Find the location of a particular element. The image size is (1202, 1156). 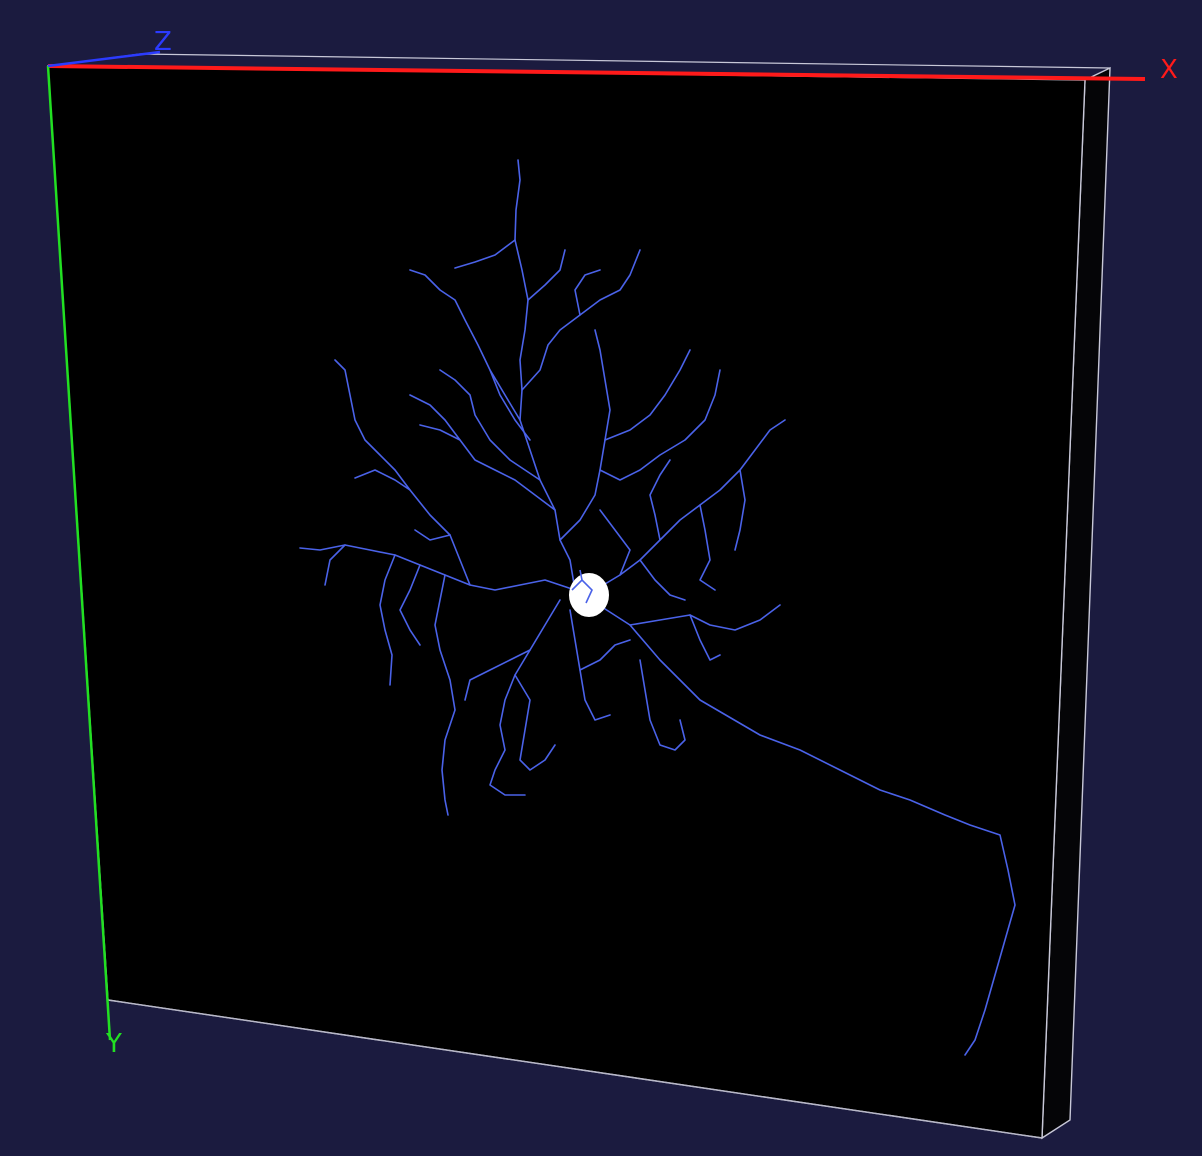

soma-outline is located at coordinates (582, 586).